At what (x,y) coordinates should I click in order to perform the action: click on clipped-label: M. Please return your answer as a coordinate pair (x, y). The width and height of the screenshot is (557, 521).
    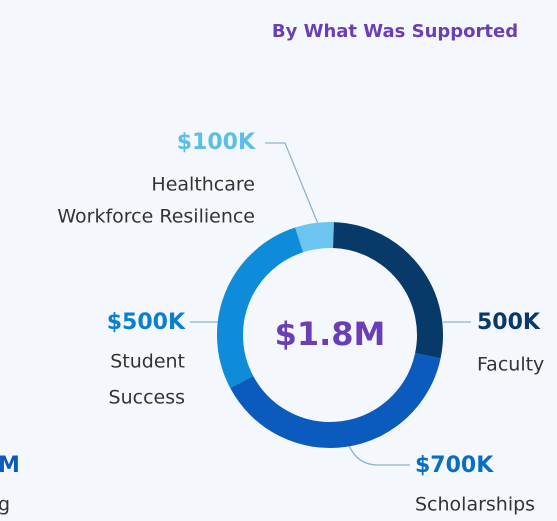
    Looking at the image, I should click on (10, 465).